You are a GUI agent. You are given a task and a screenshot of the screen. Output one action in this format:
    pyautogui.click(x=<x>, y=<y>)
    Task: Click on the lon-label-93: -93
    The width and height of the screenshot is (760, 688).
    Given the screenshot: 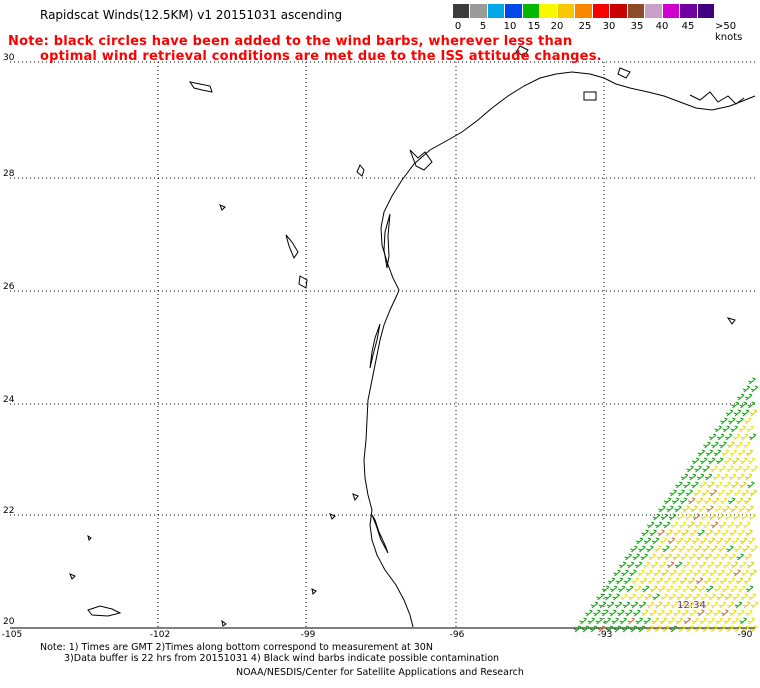 What is the action you would take?
    pyautogui.click(x=605, y=635)
    